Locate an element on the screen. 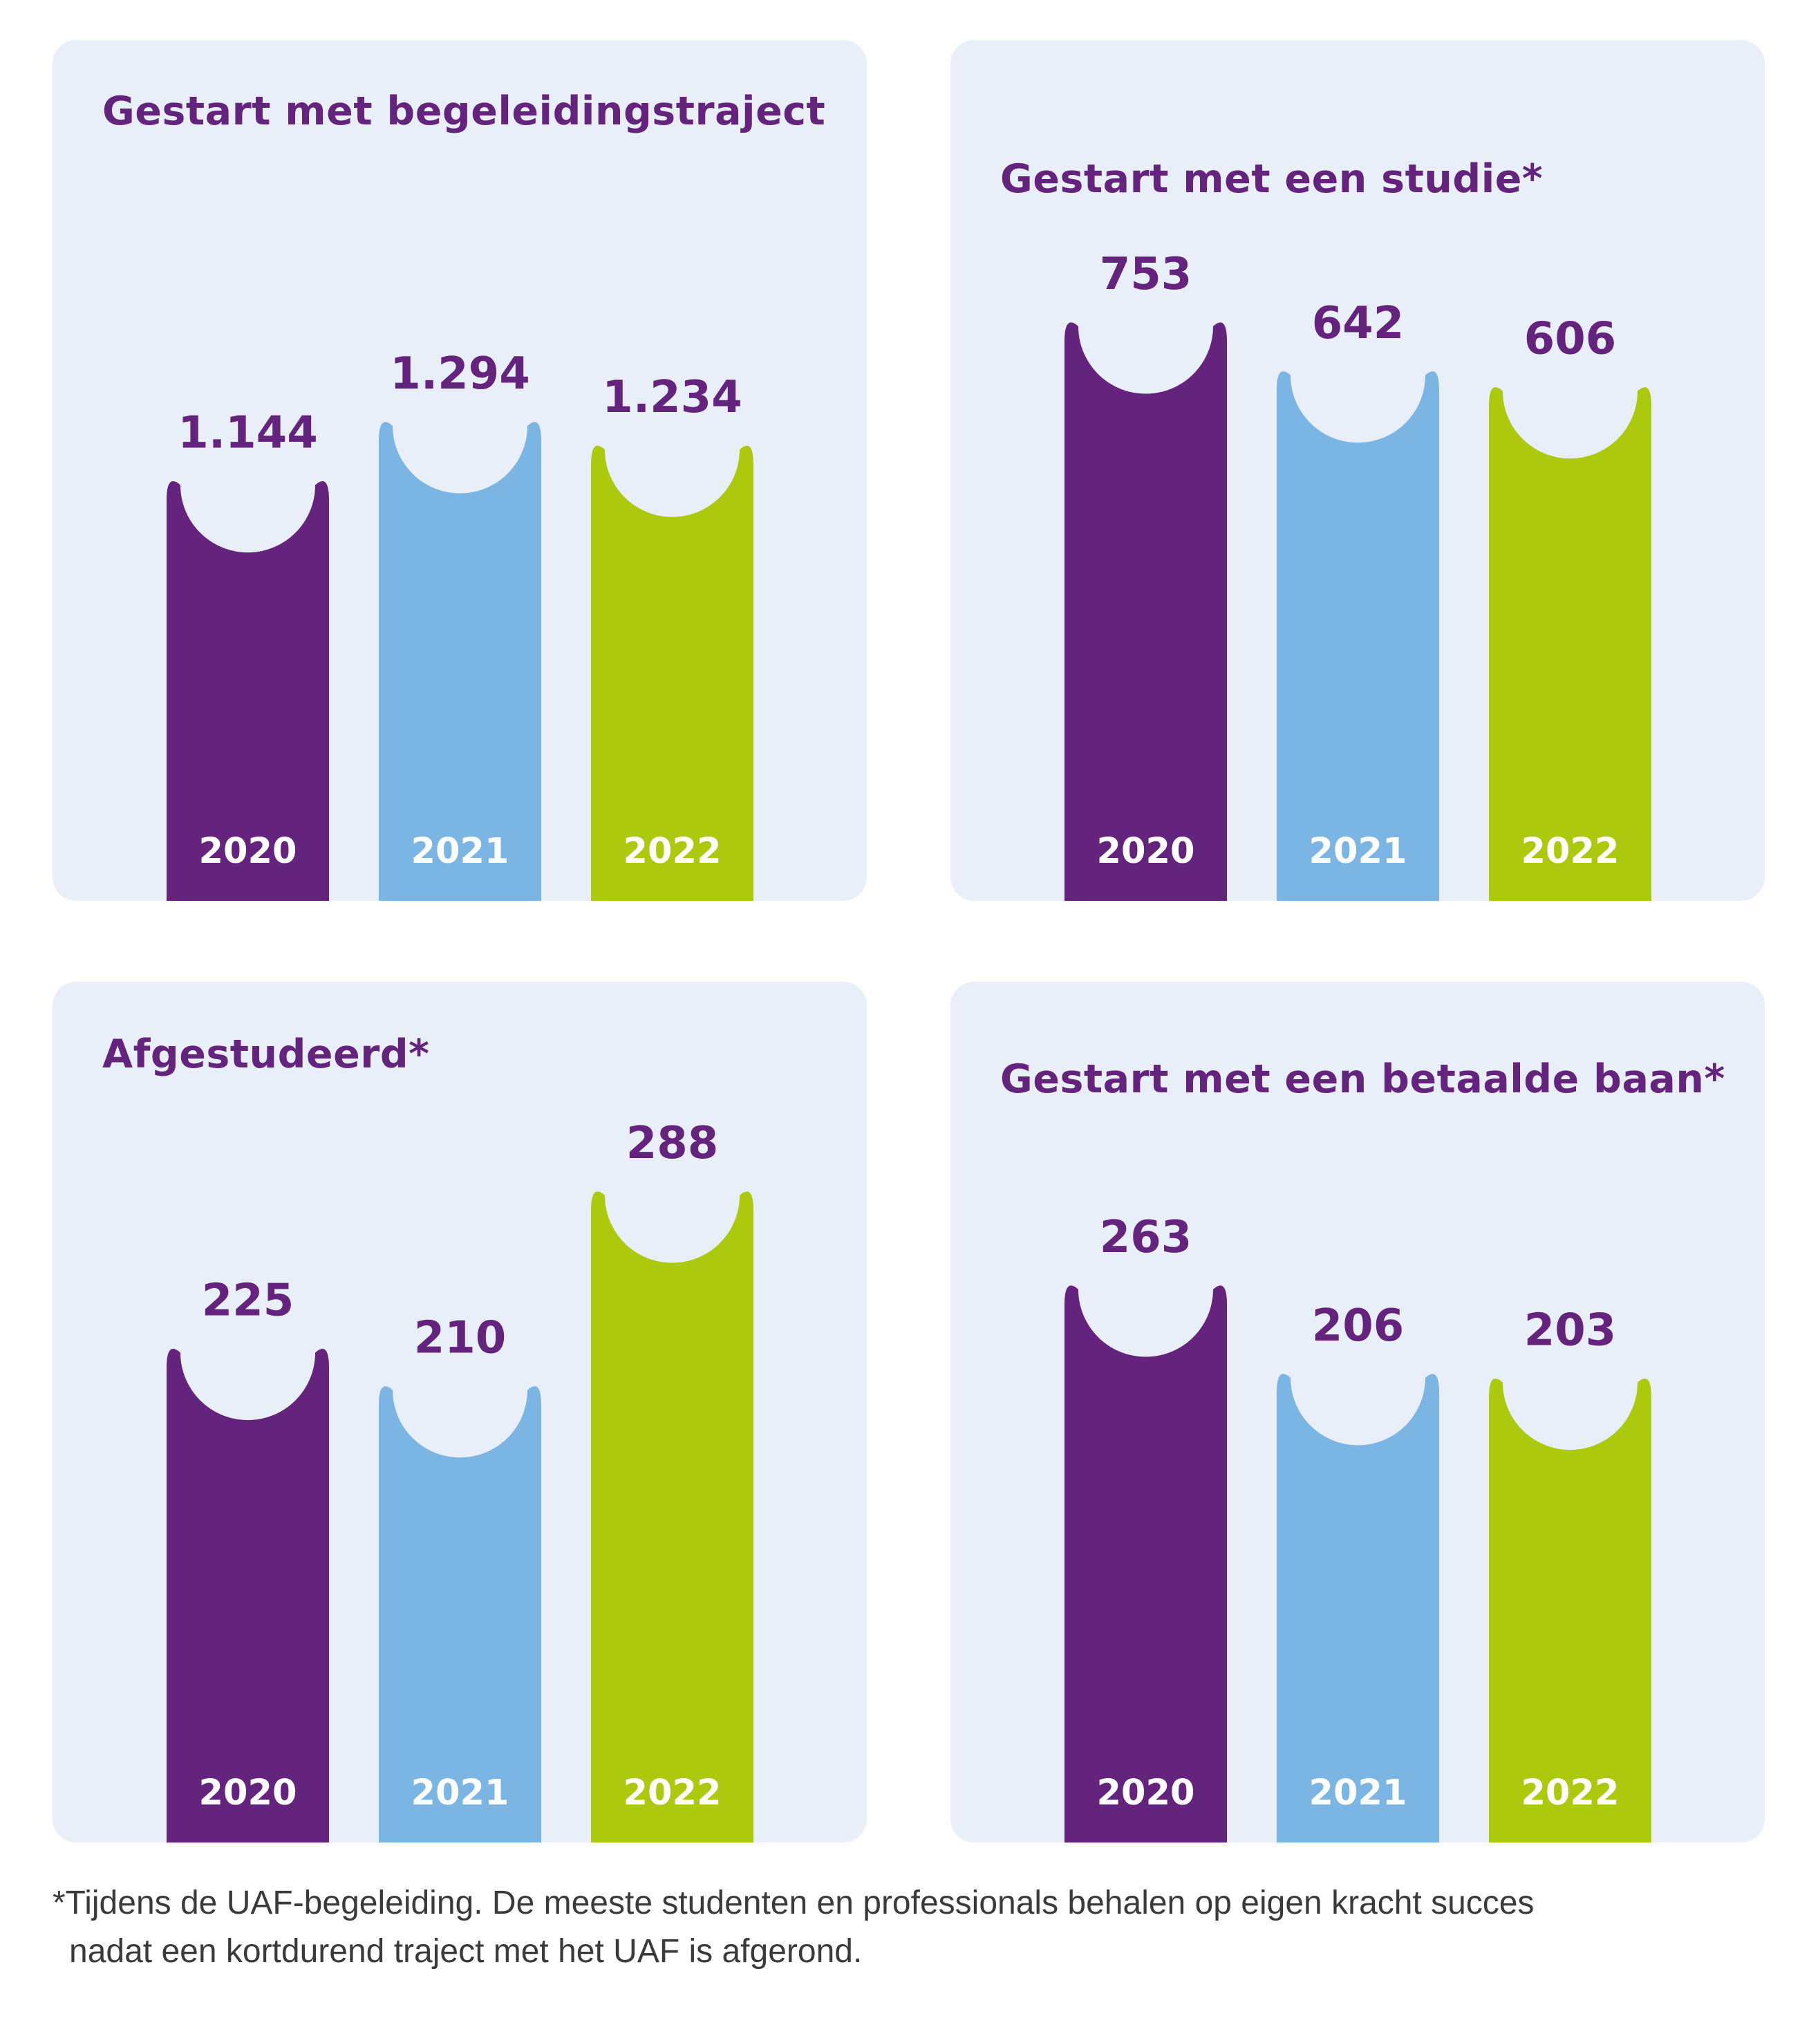 The image size is (1820, 2034). bar-chart: 225 2020 210 2021 288 2022 is located at coordinates (460, 1480).